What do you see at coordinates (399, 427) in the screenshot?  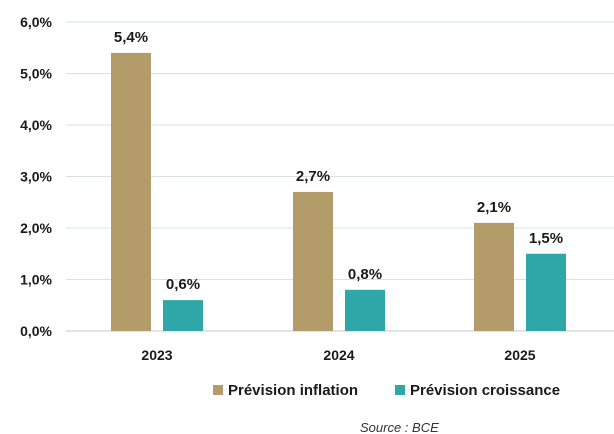 I see `source-note: Source : BCE` at bounding box center [399, 427].